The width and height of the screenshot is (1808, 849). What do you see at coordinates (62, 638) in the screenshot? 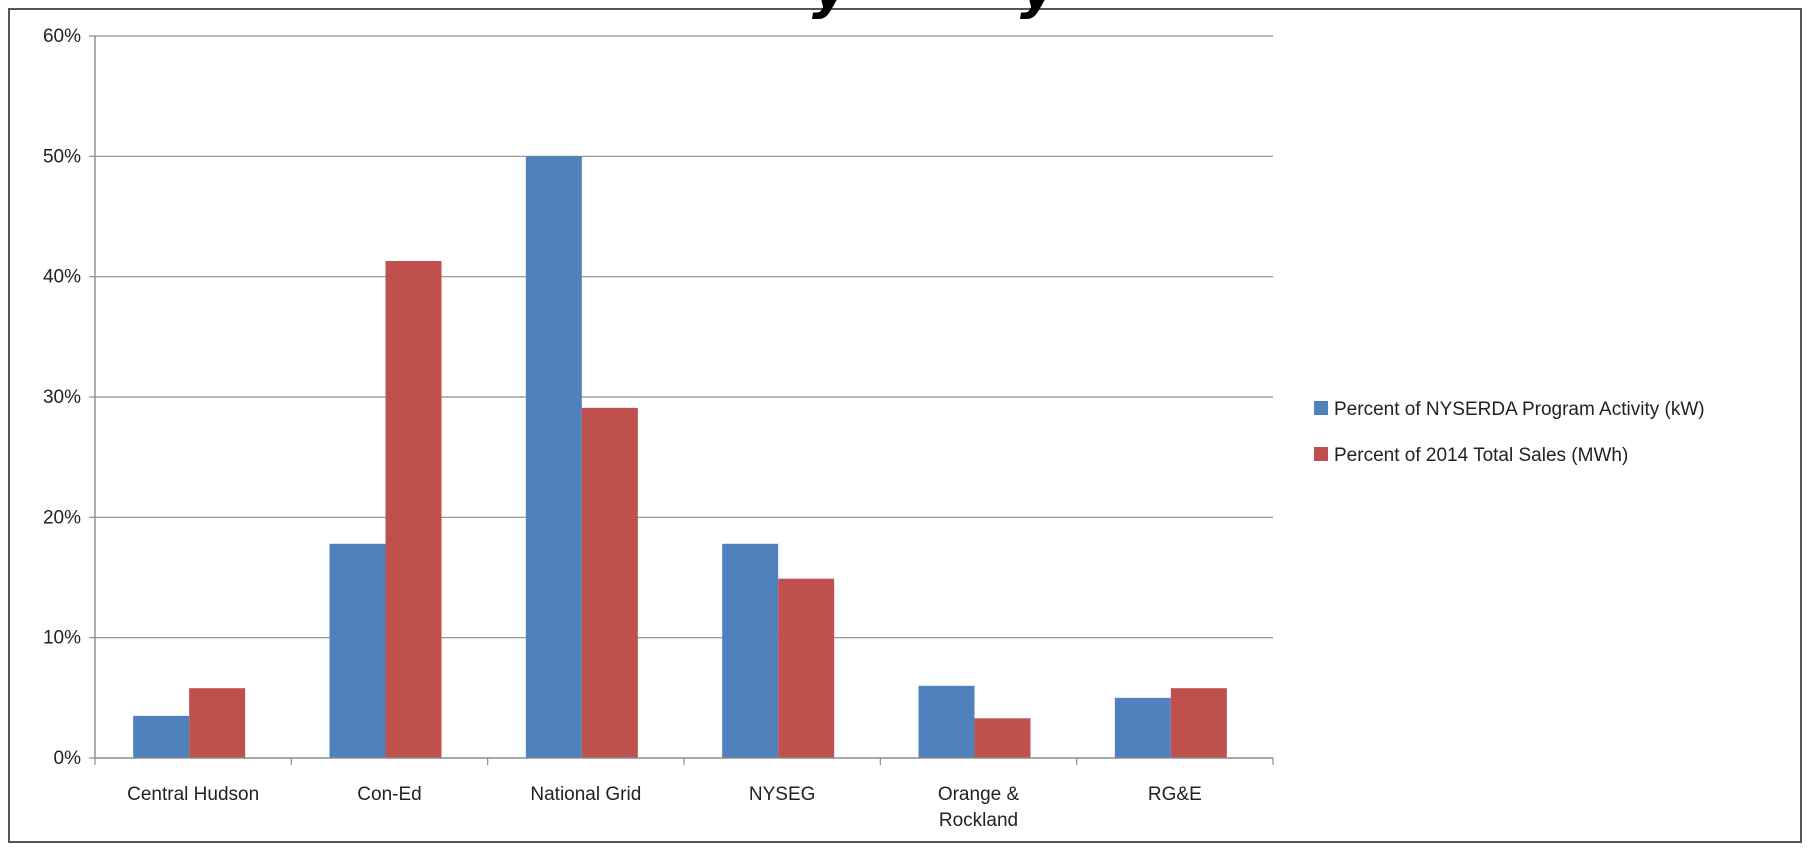
I see `y-tick-label: 10%` at bounding box center [62, 638].